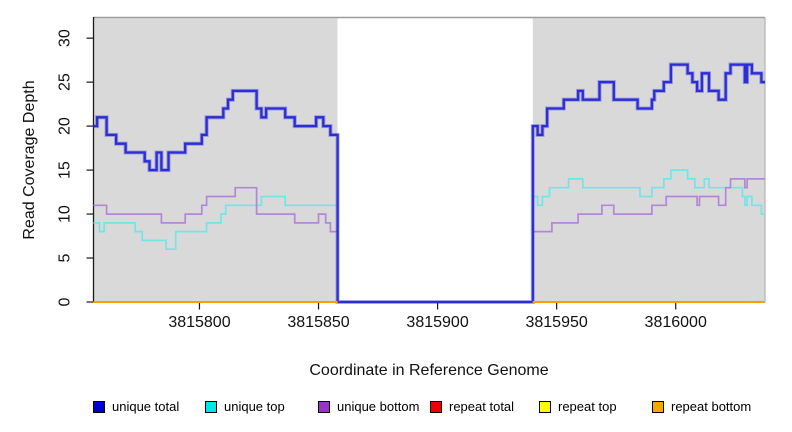 The width and height of the screenshot is (792, 432). I want to click on y-tick-label: 5, so click(65, 257).